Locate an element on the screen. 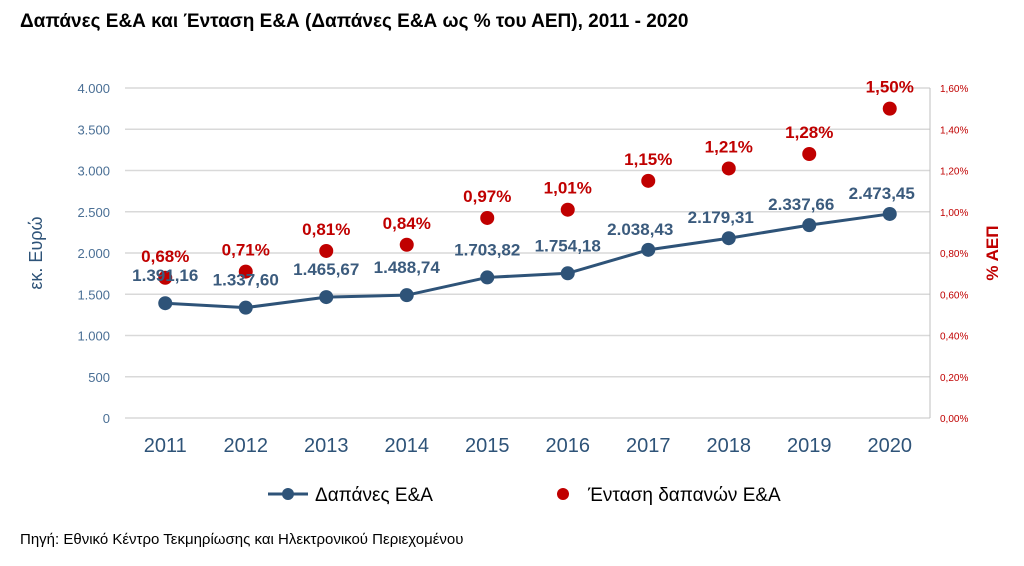 This screenshot has height=566, width=1024. y2-tick-label: 0,40% is located at coordinates (954, 337).